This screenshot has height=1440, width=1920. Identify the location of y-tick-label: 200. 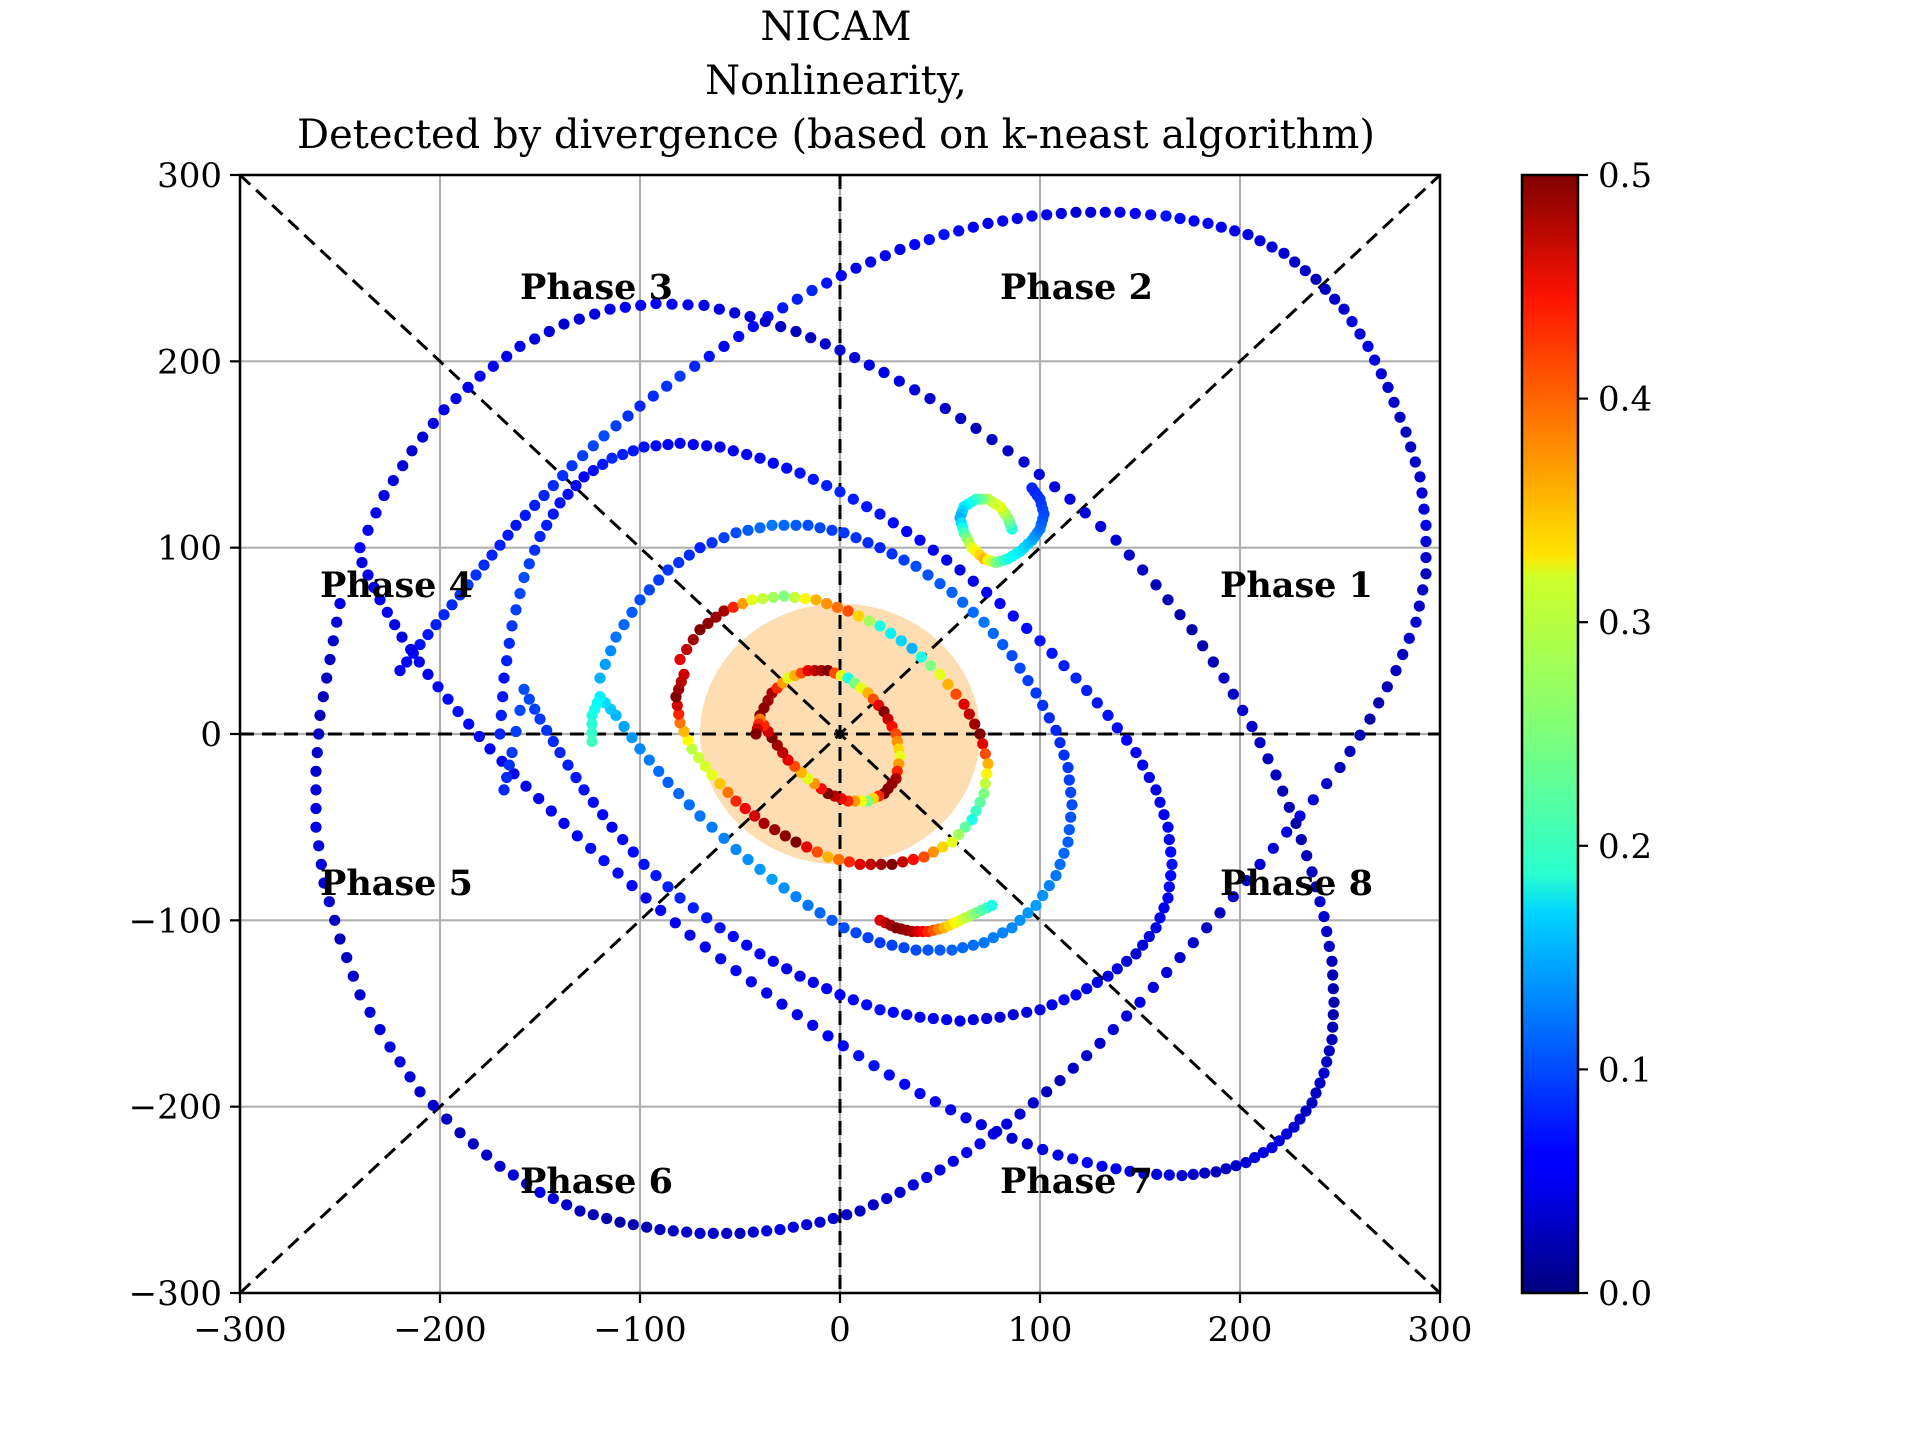
(189, 362).